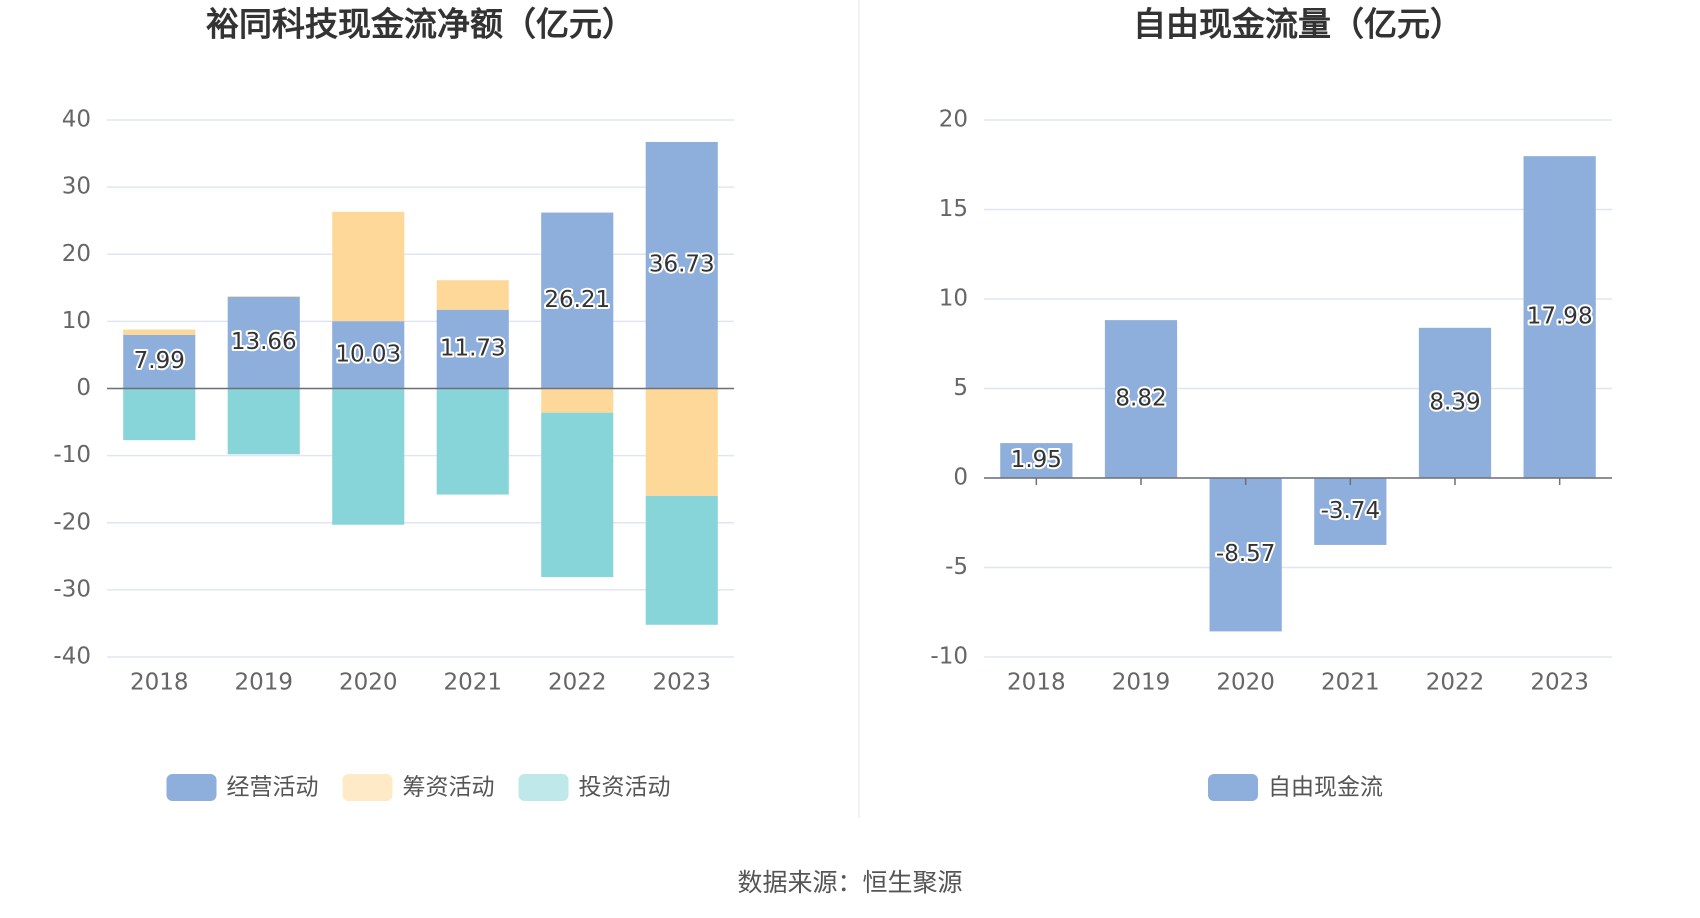 The width and height of the screenshot is (1700, 918). What do you see at coordinates (1298, 24) in the screenshot?
I see `chart-title: 自由现金流量（亿元）` at bounding box center [1298, 24].